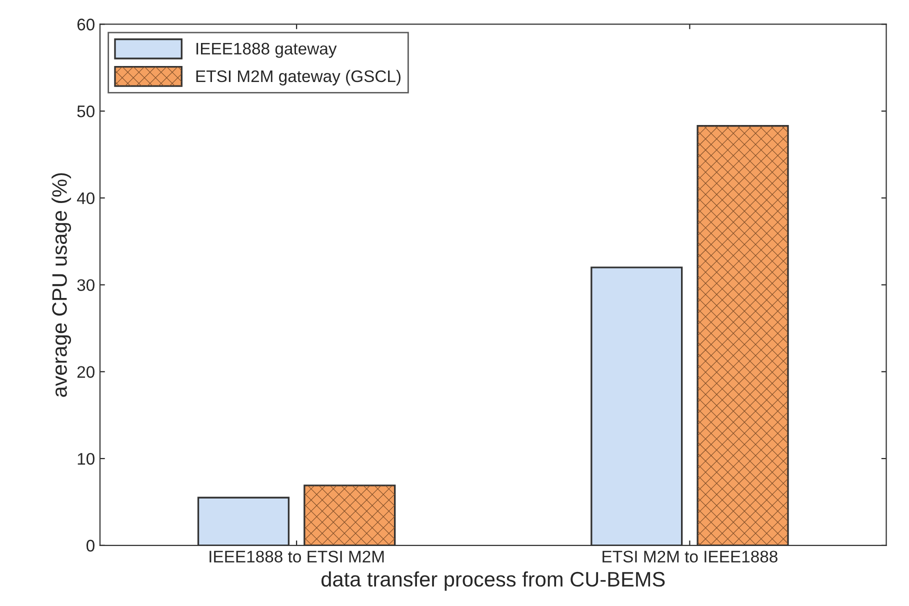  I want to click on y-tick-label: 50, so click(85, 112).